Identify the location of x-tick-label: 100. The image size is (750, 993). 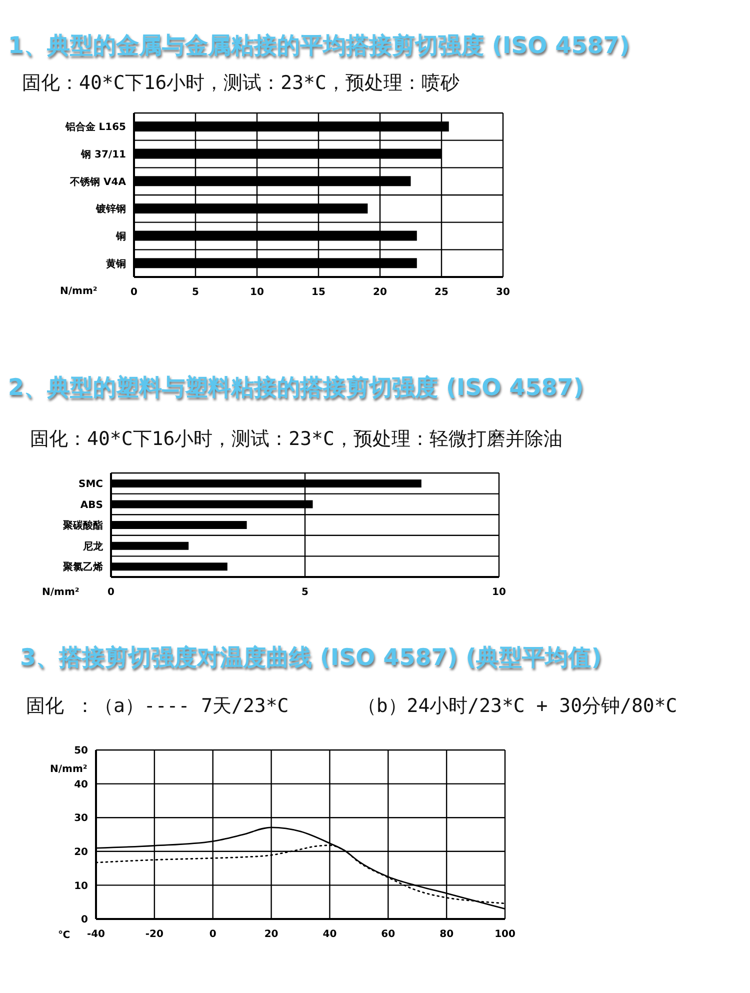
(505, 934).